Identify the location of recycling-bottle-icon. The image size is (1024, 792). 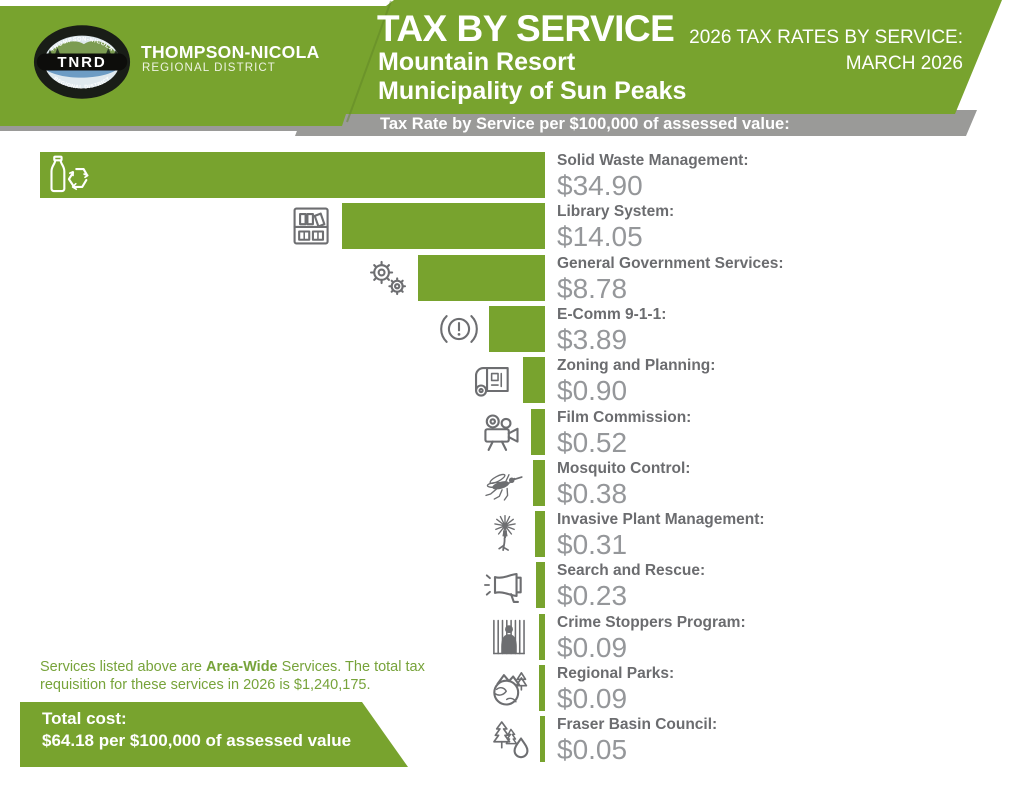
(68, 175).